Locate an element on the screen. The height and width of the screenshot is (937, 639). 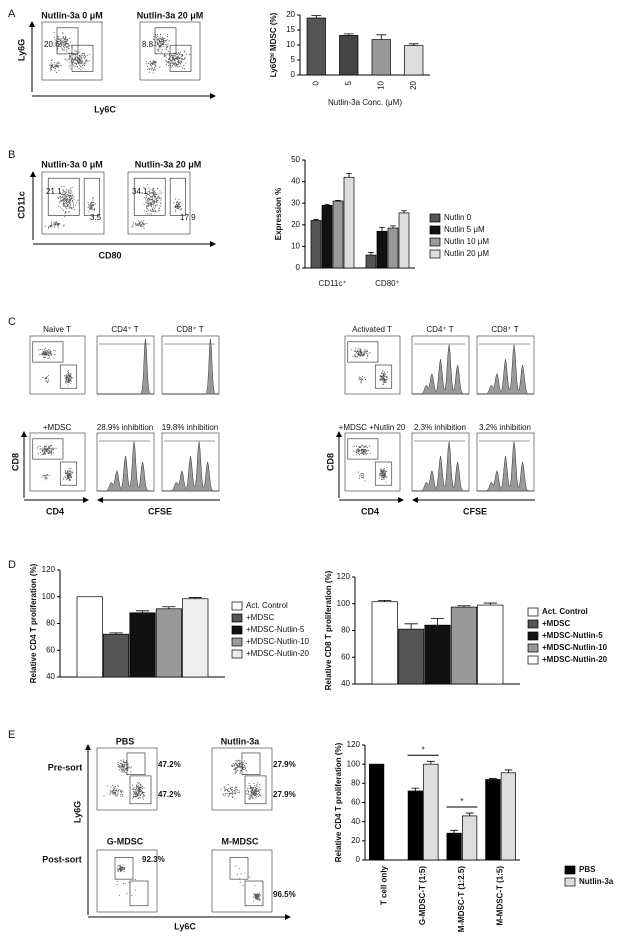
y-tick-label: 10 is located at coordinates (295, 246).